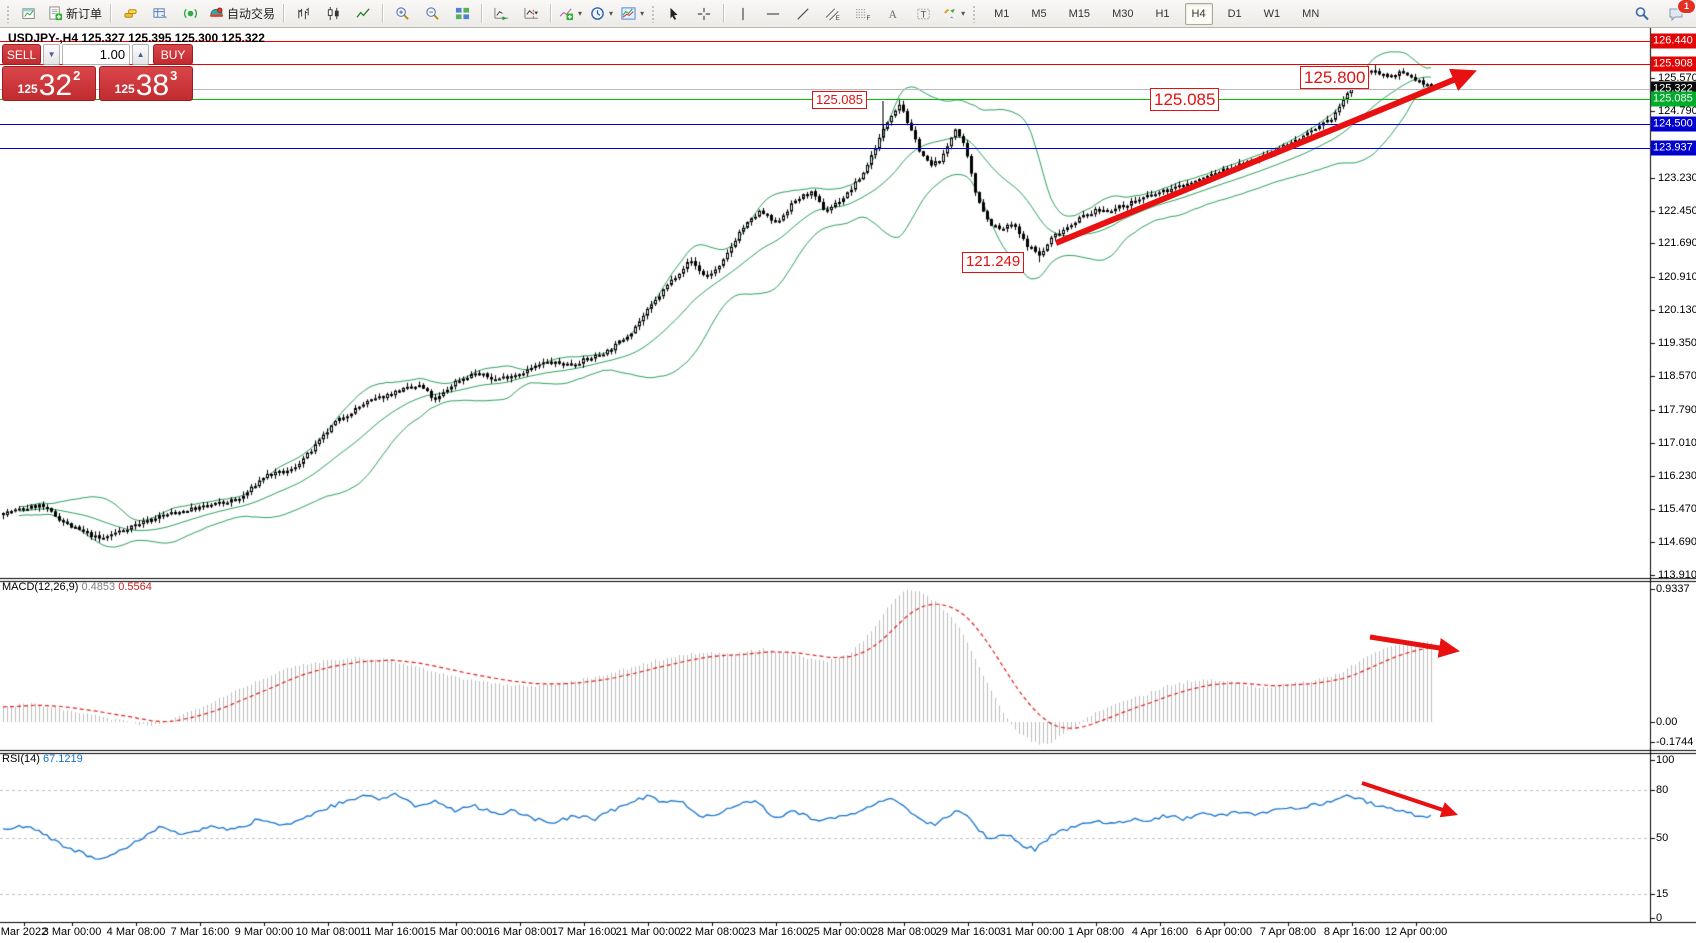  Describe the element at coordinates (1673, 148) in the screenshot. I see `price-badge: 123.937` at that location.